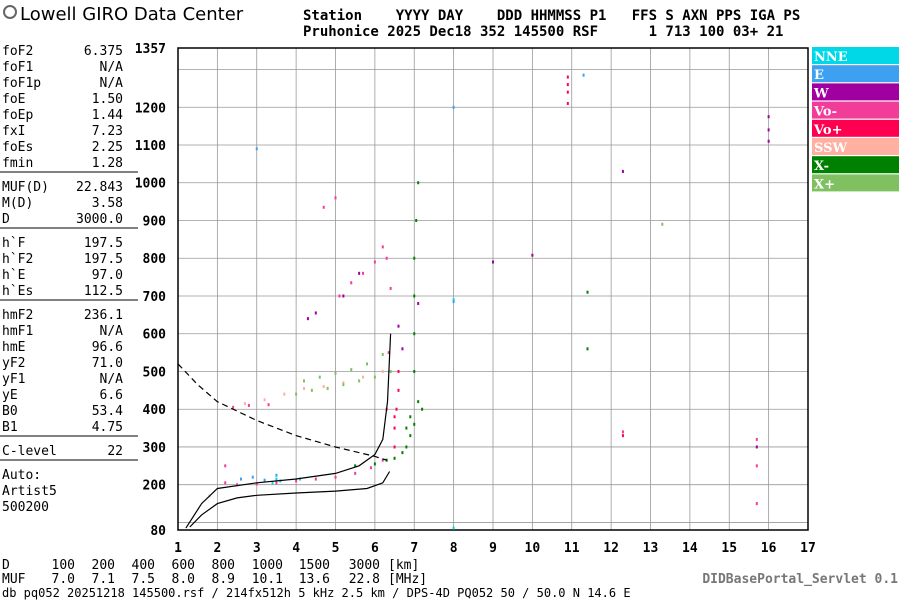 The image size is (900, 600). What do you see at coordinates (808, 548) in the screenshot?
I see `x-tick-label: 17` at bounding box center [808, 548].